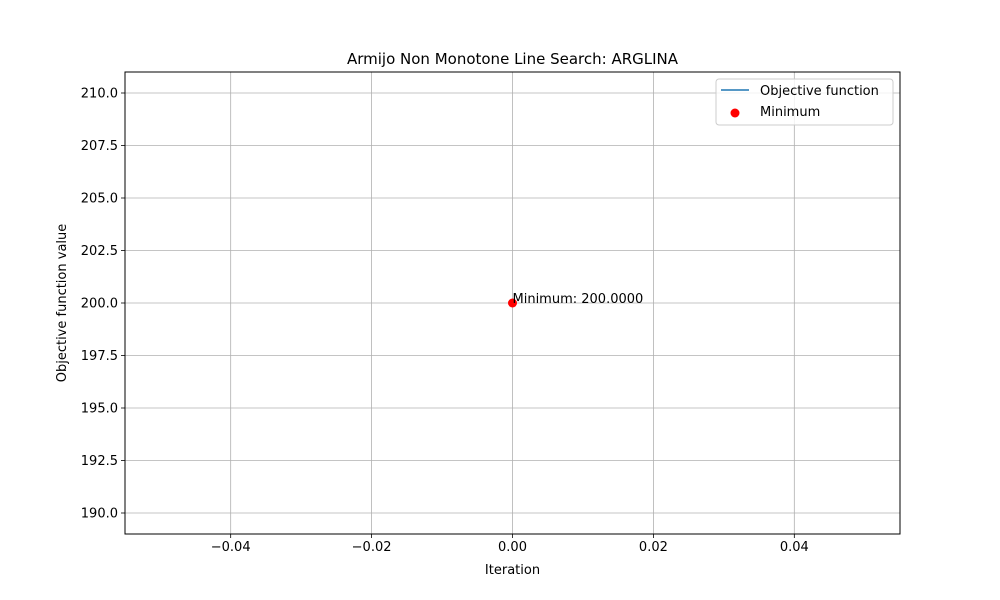  I want to click on legend-label-objective-function: Objective function, so click(819, 91).